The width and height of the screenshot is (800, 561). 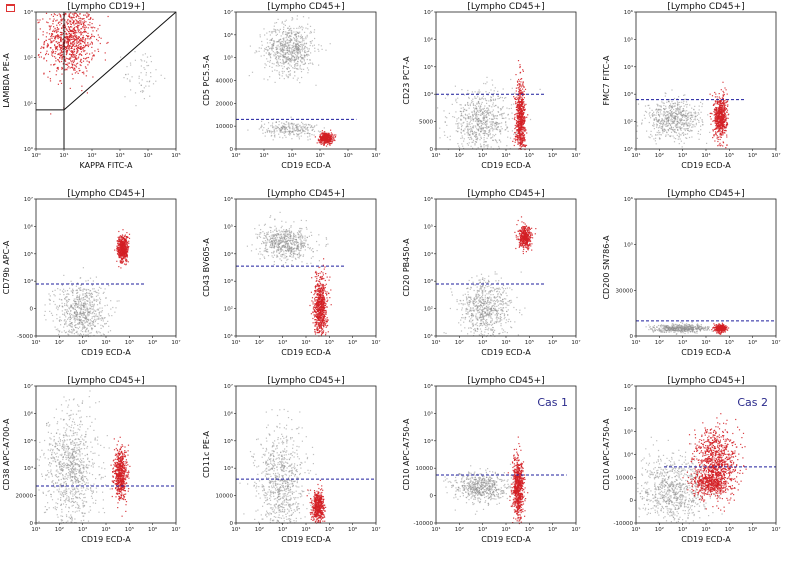 What do you see at coordinates (482, 155) in the screenshot?
I see `x-tick-label: 10³` at bounding box center [482, 155].